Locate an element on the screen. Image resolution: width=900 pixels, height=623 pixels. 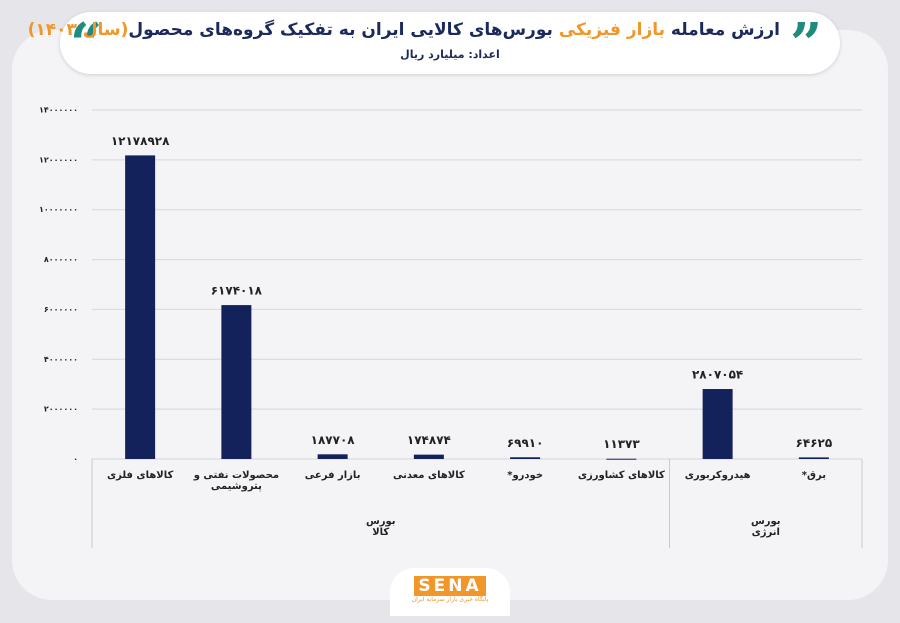
value-label: ۶۹۹۱۰ is located at coordinates (525, 443).